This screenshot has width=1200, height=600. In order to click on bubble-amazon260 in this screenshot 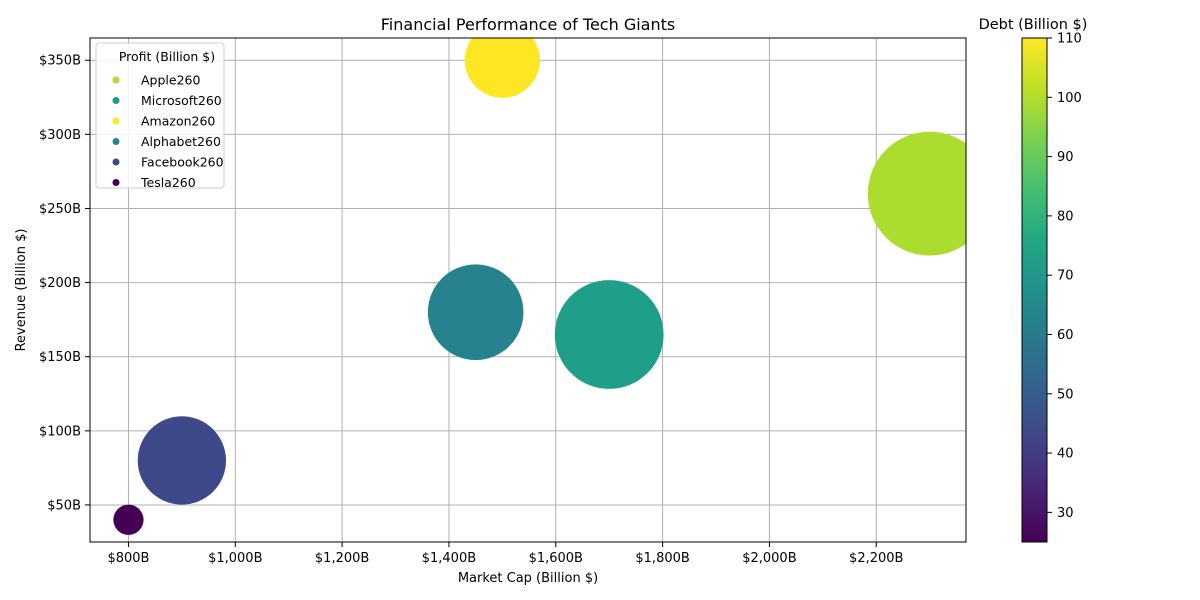, I will do `click(502, 68)`.